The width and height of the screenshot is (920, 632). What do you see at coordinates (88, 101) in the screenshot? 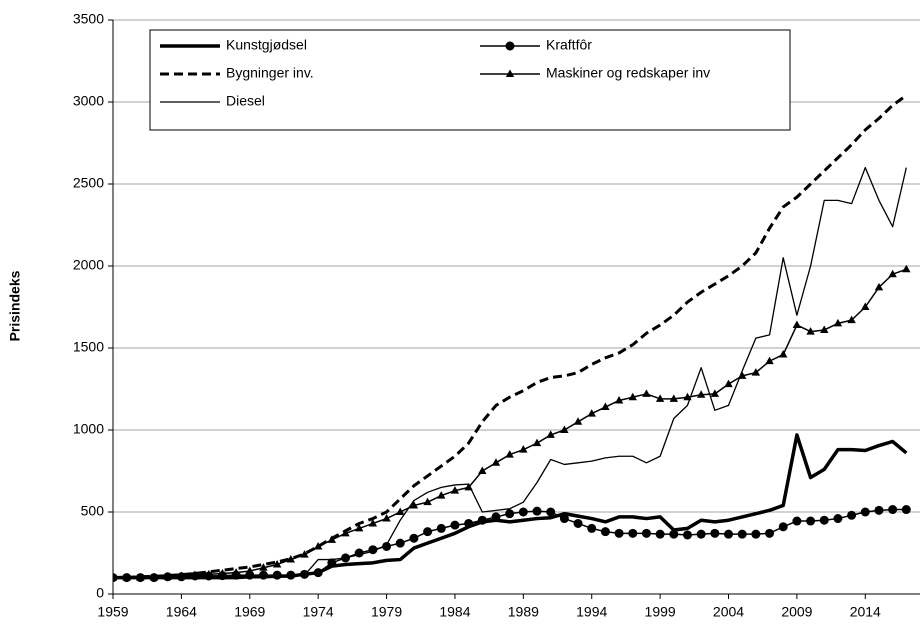
I see `y-tick-label: 3000` at bounding box center [88, 101].